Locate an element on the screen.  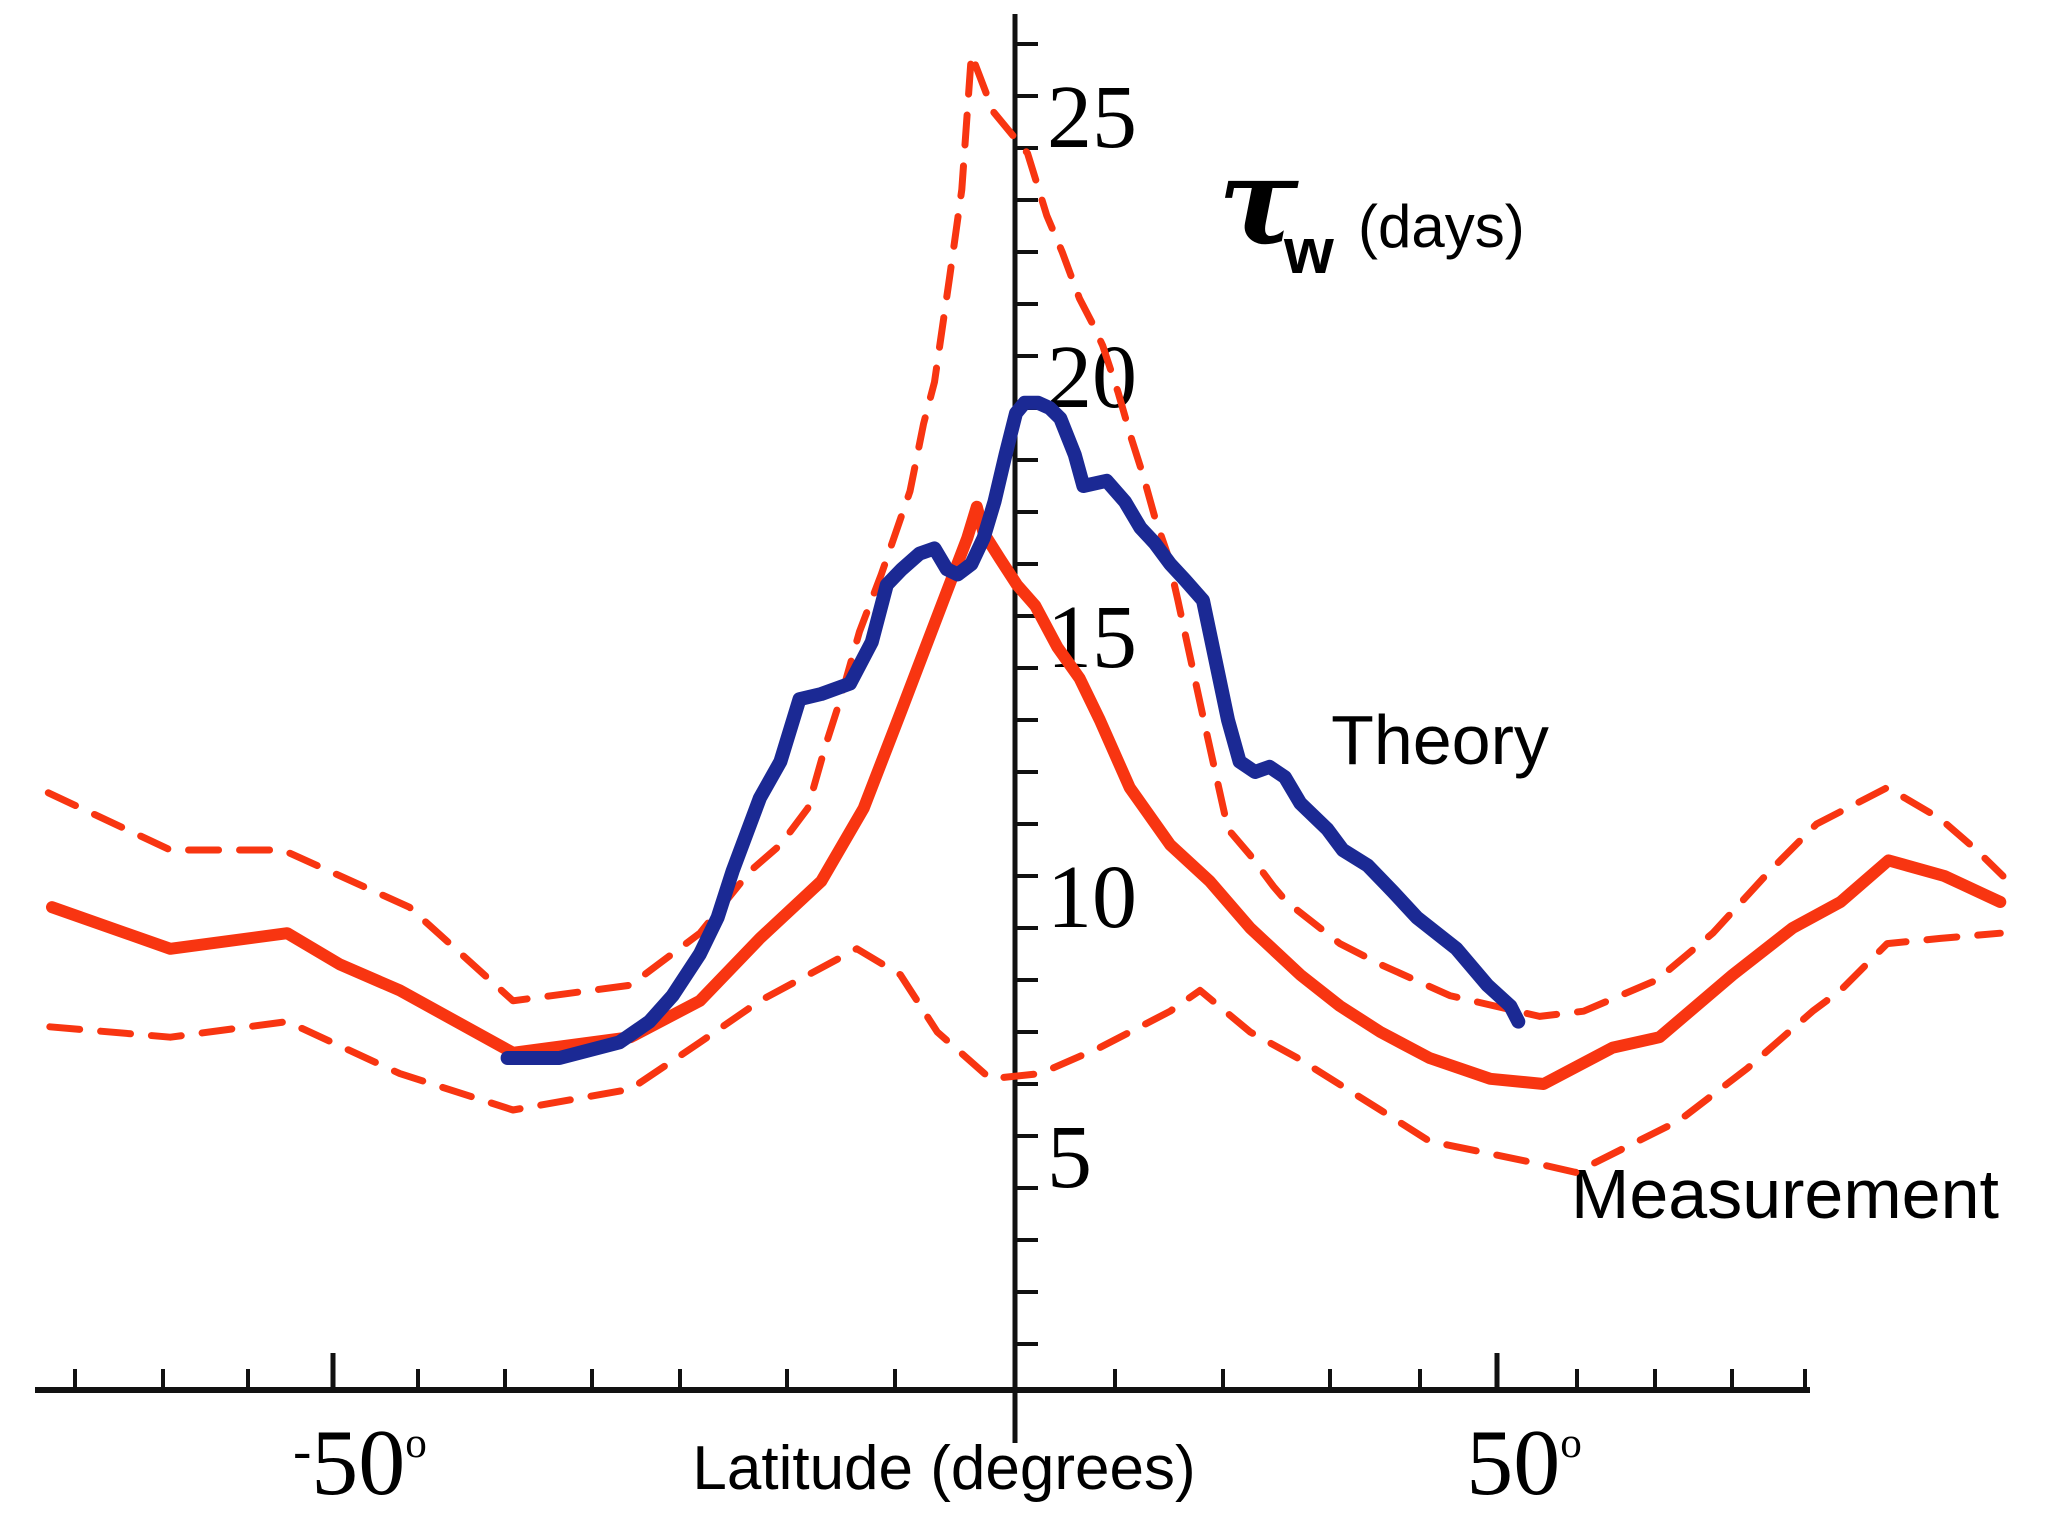
legend-theory: Theory is located at coordinates (1440, 740).